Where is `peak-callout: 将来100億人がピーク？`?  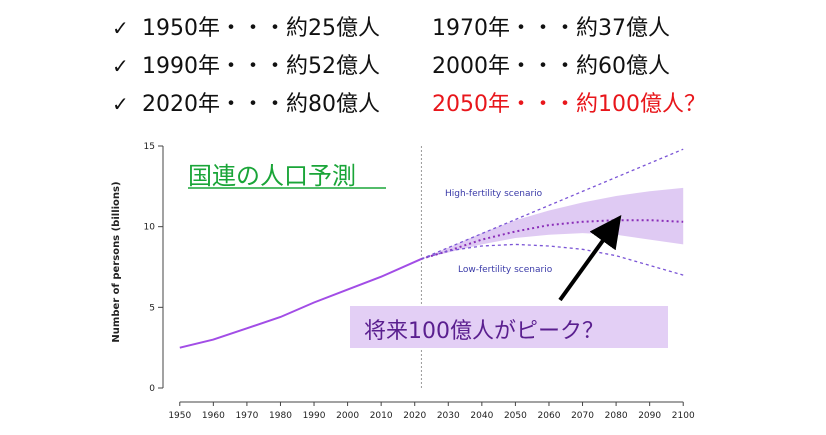
peak-callout: 将来100億人がピーク？ is located at coordinates (509, 327).